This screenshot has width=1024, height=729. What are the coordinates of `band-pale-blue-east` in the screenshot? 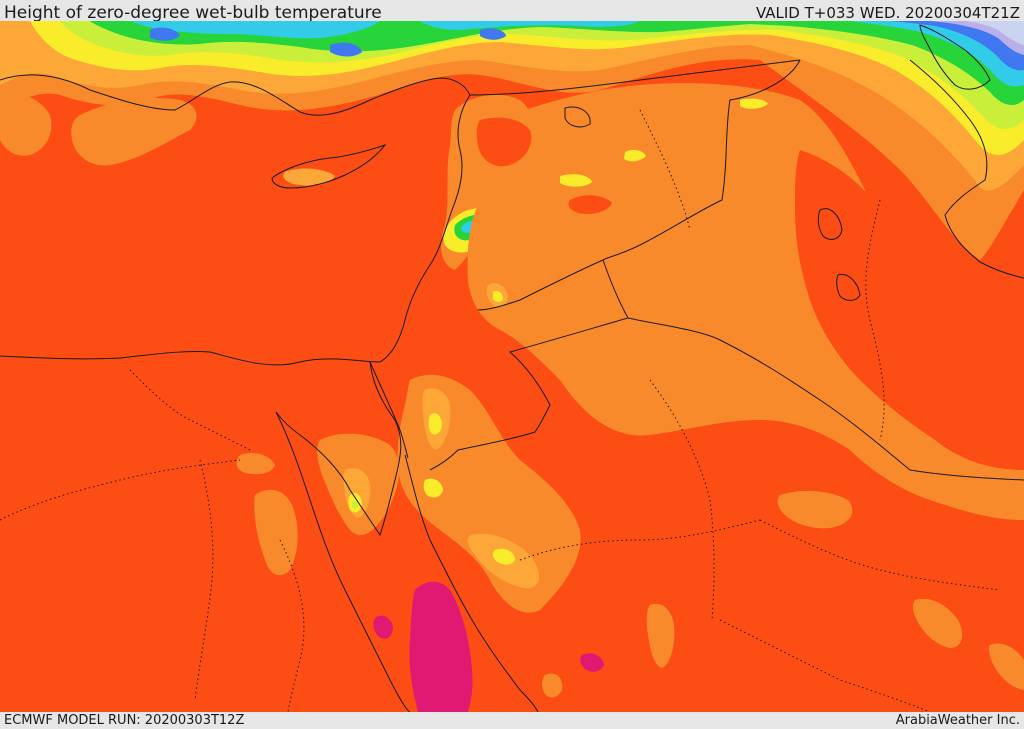 It's located at (994, 33).